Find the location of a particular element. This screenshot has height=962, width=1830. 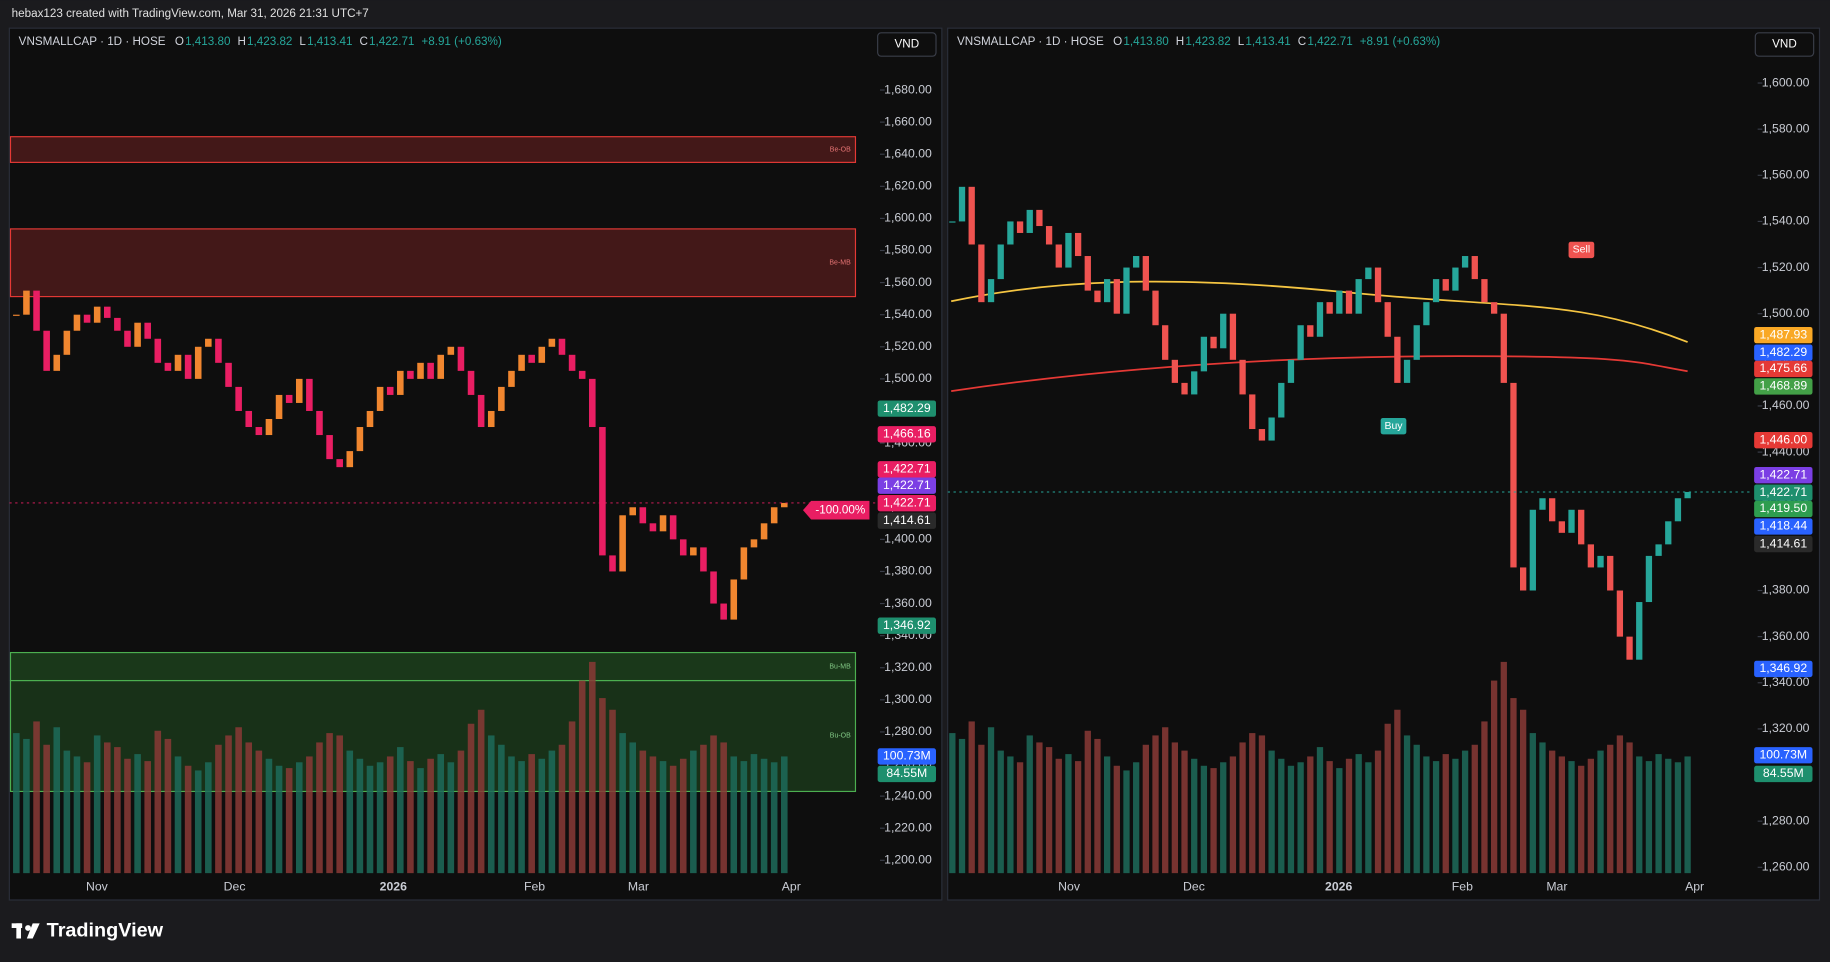

badge-label: -100.00% is located at coordinates (840, 509).